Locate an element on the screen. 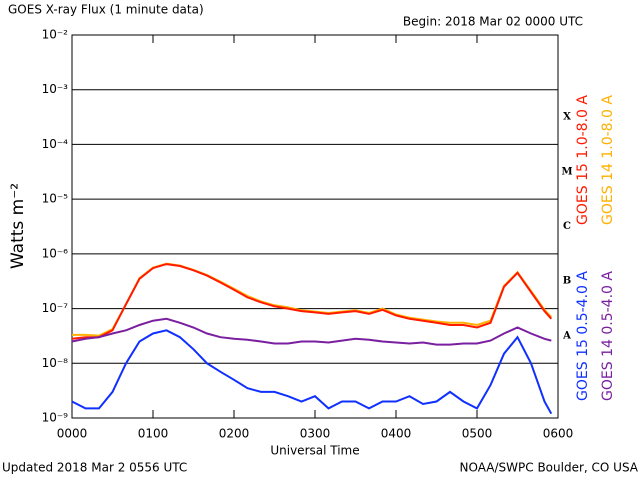 The image size is (640, 484). y-tick-label: 10⁻⁷ is located at coordinates (55, 308).